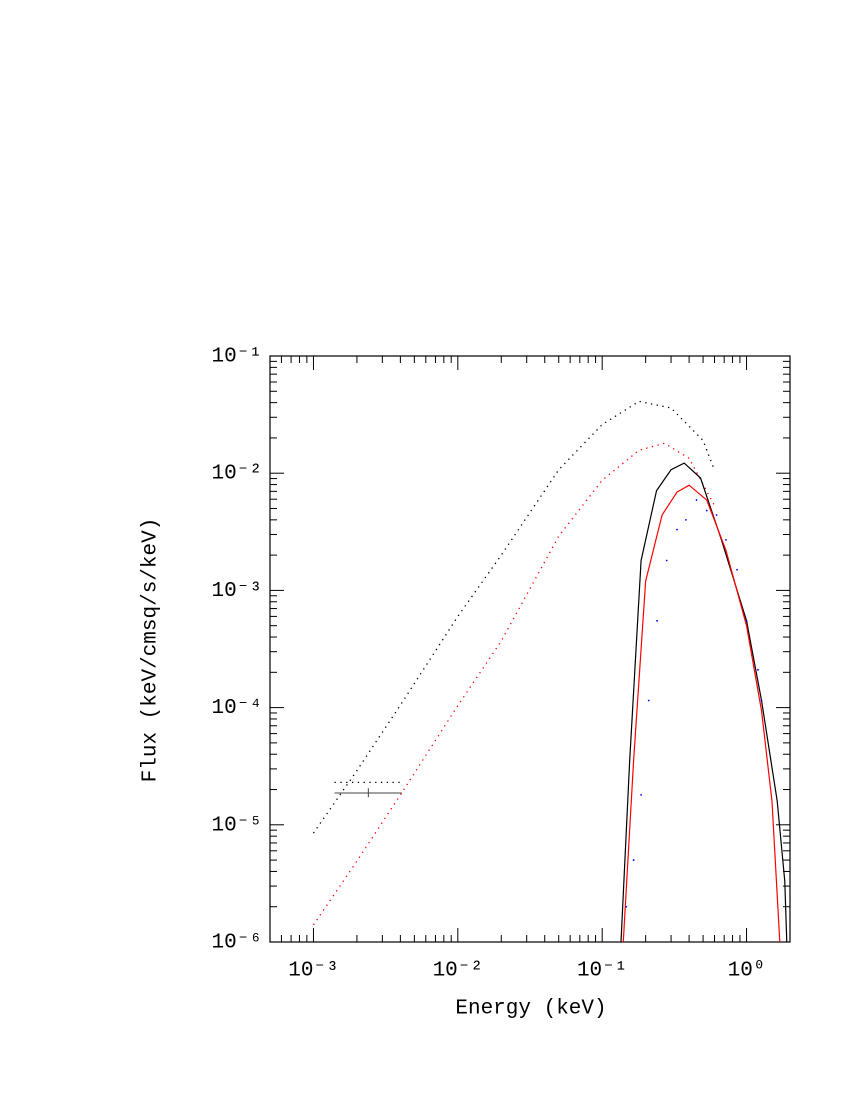 This screenshot has width=850, height=1100. Describe the element at coordinates (313, 971) in the screenshot. I see `x-tick-label: 10⁻³` at that location.